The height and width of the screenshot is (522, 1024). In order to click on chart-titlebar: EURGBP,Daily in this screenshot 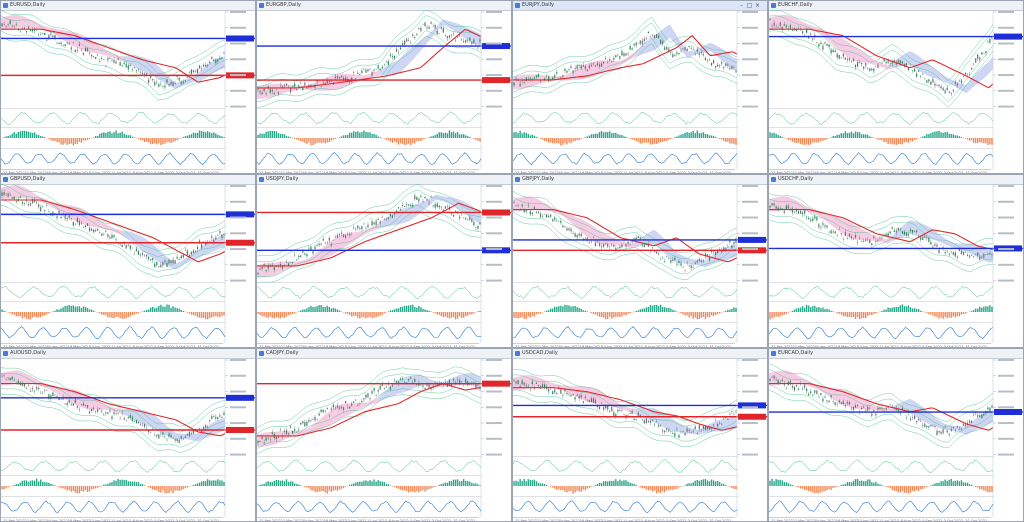, I will do `click(384, 6)`.